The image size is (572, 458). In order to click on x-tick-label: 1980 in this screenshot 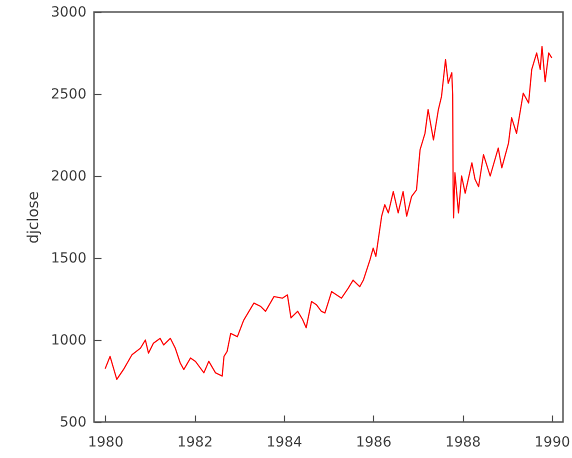, I will do `click(106, 442)`.